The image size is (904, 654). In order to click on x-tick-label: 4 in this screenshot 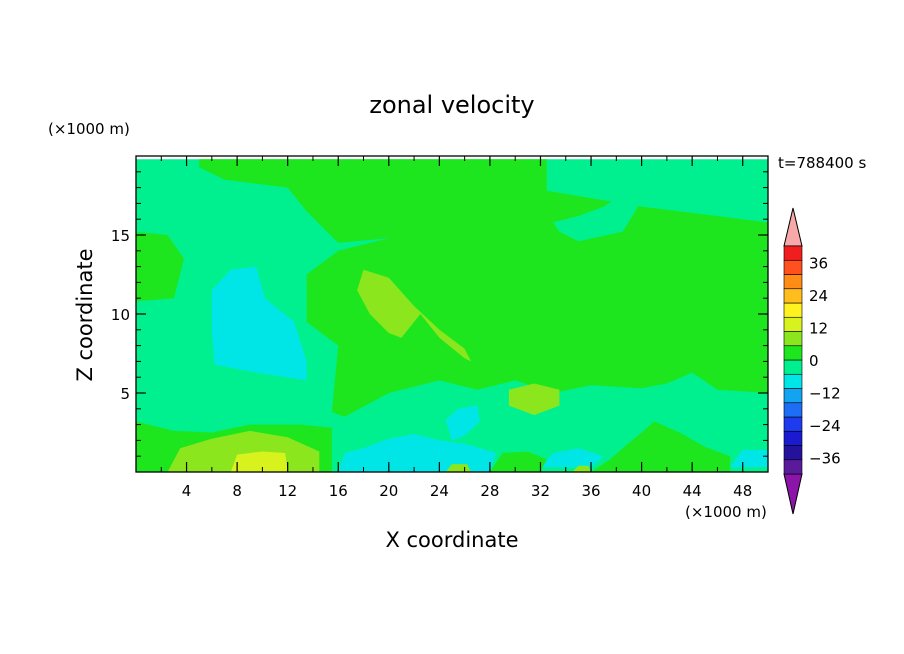, I will do `click(187, 491)`.